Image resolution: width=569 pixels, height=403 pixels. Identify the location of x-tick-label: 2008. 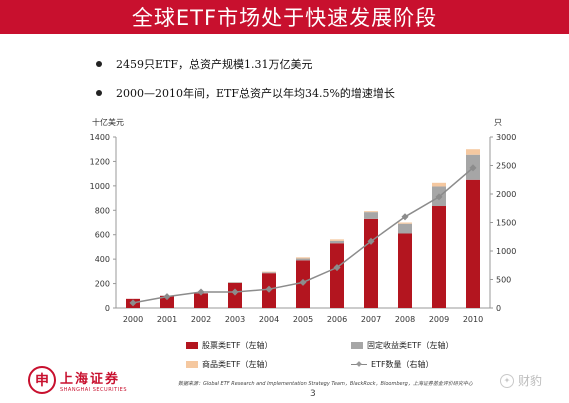
(405, 319).